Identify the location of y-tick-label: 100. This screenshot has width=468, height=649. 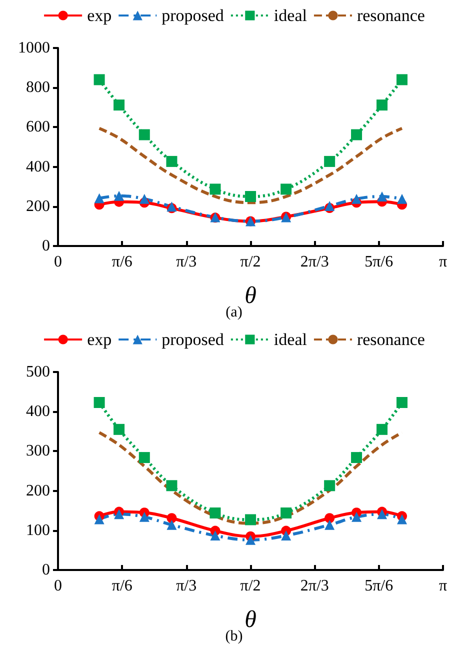
(38, 530).